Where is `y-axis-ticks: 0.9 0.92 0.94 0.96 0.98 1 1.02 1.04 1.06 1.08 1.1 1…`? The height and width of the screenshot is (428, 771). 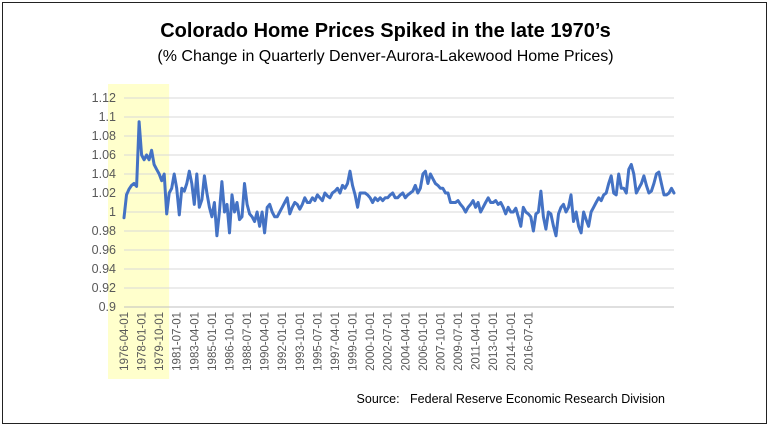
y-axis-ticks: 0.9 0.92 0.94 0.96 0.98 1 1.02 1.04 1.06 1.08 1.1 1… is located at coordinates (104, 202).